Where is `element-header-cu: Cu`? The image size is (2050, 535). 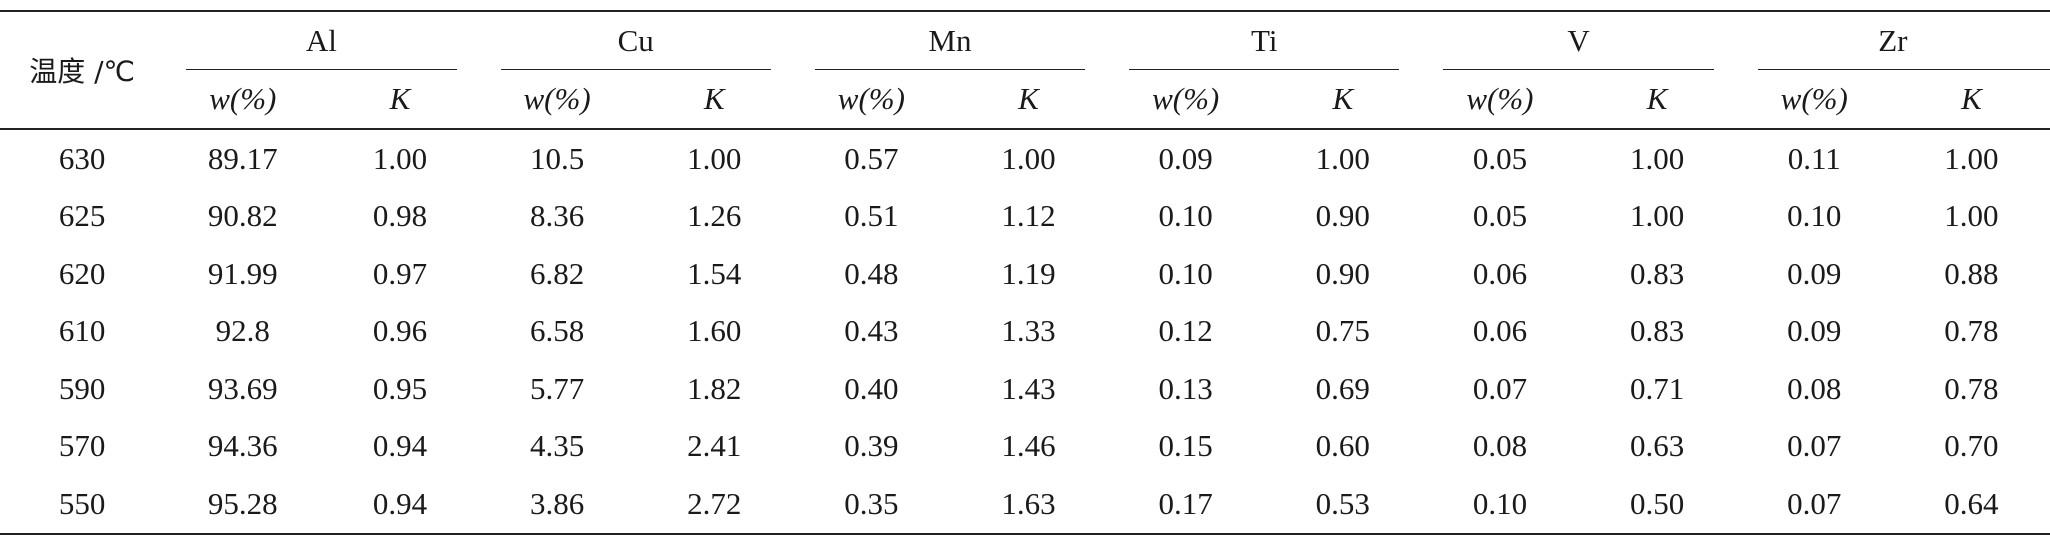 element-header-cu: Cu is located at coordinates (635, 40).